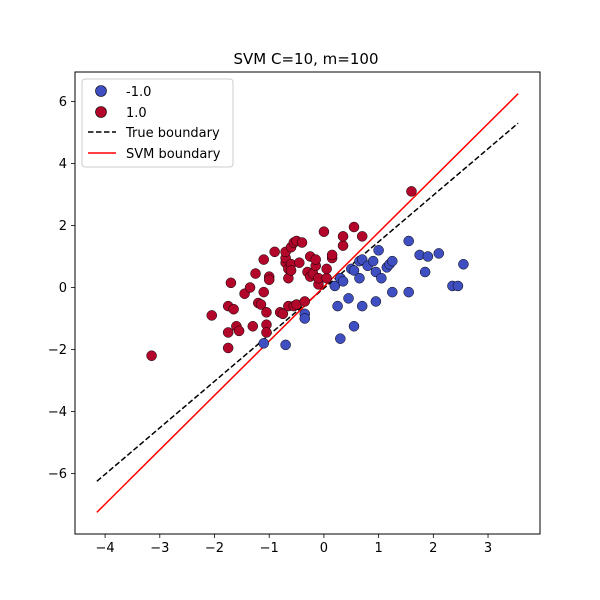 The image size is (600, 600). I want to click on x-tick-label: 3, so click(488, 548).